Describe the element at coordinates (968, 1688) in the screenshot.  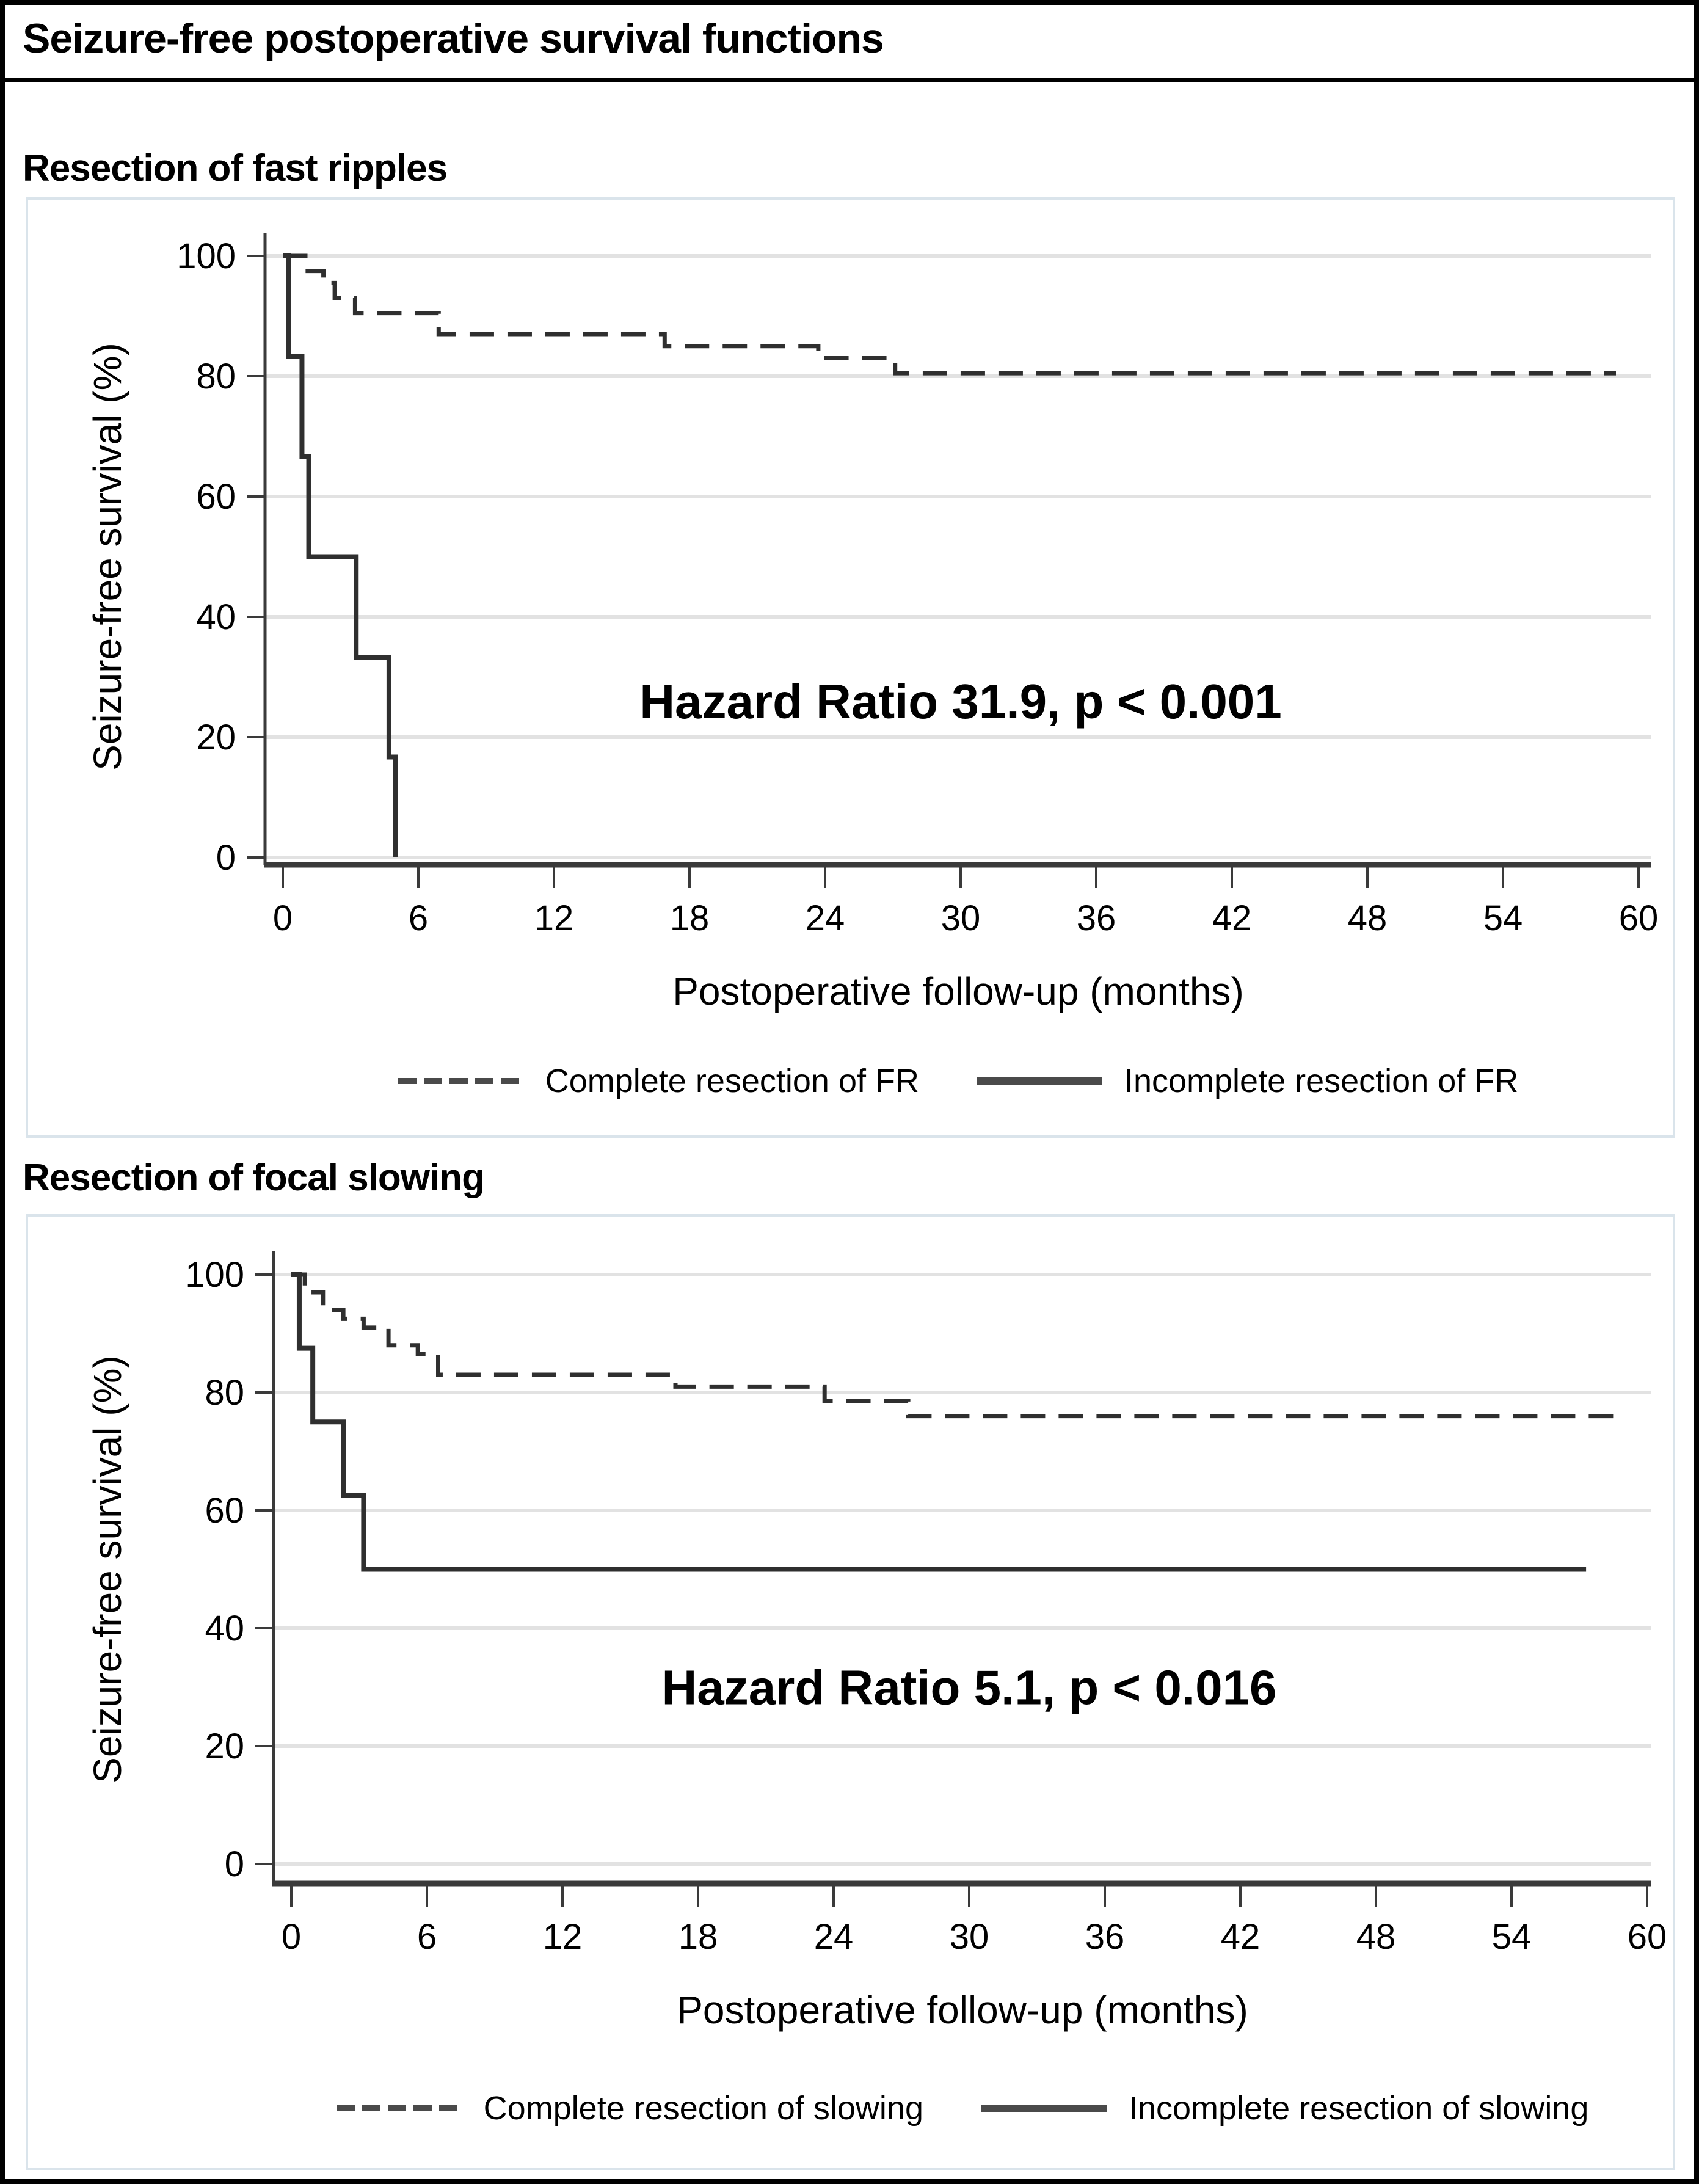
I see `hazard-ratio-annotation: Hazard Ratio 5.1, p < 0.016` at that location.